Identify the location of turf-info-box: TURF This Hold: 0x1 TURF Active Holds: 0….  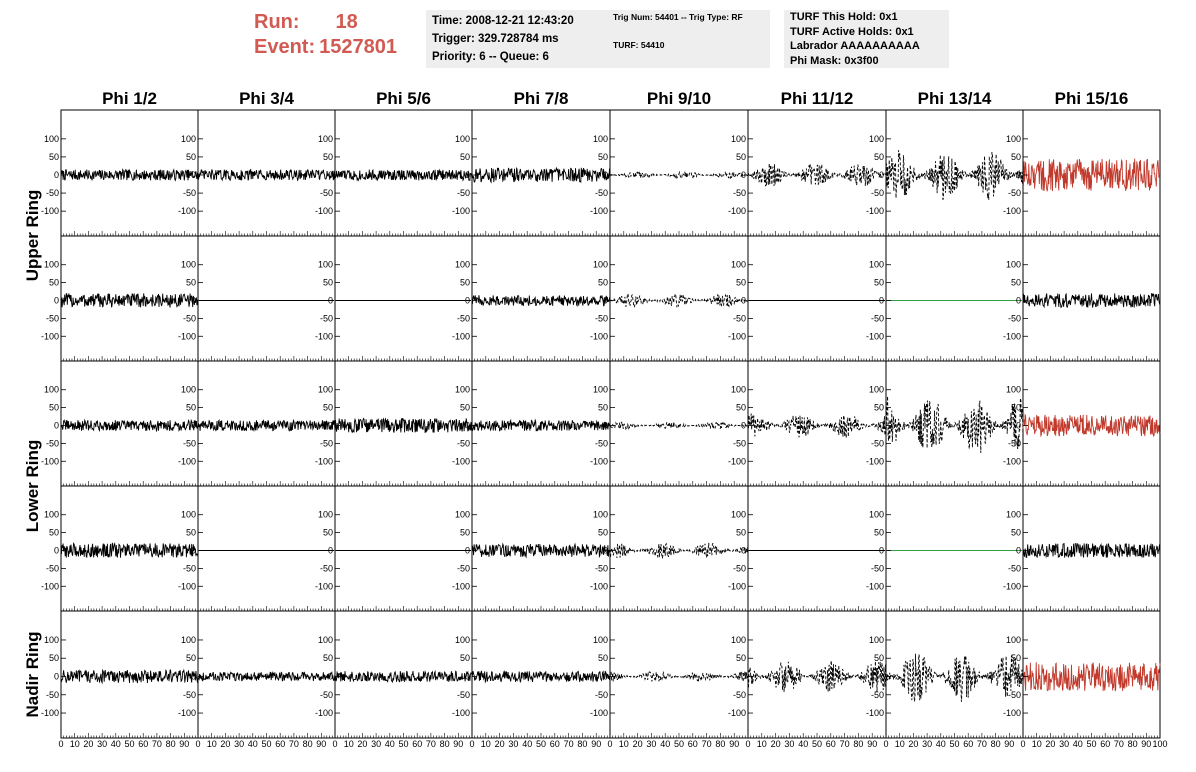
(866, 39).